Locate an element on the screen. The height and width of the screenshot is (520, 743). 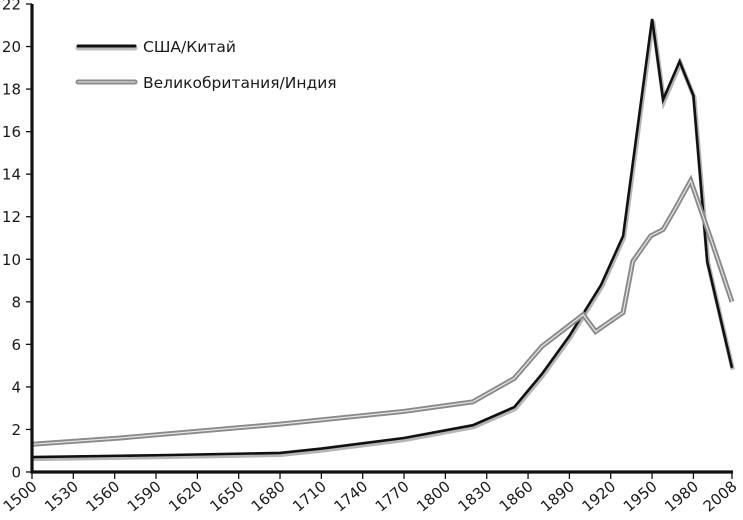
y-axis-ticks: 0 2 4 6 8 10 12 14 16 18 20 22 is located at coordinates (17, 241).